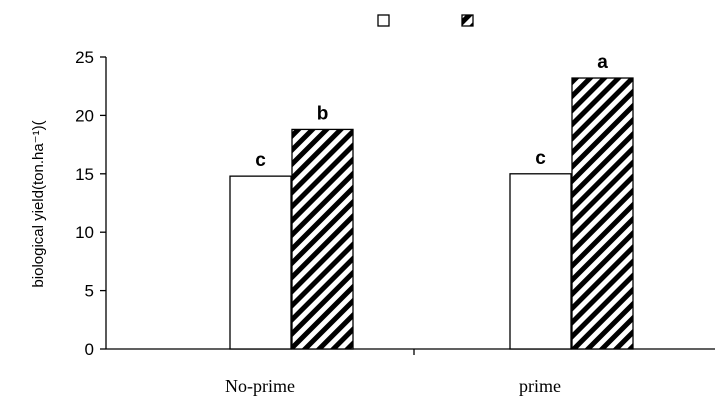  Describe the element at coordinates (84, 174) in the screenshot. I see `y-tick-label: 15` at that location.